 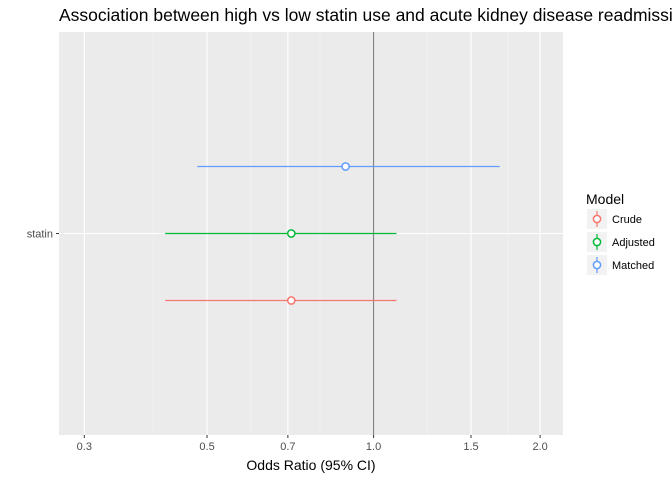 I want to click on x-axis-label: Odds Ratio (95% CI), so click(x=310, y=465).